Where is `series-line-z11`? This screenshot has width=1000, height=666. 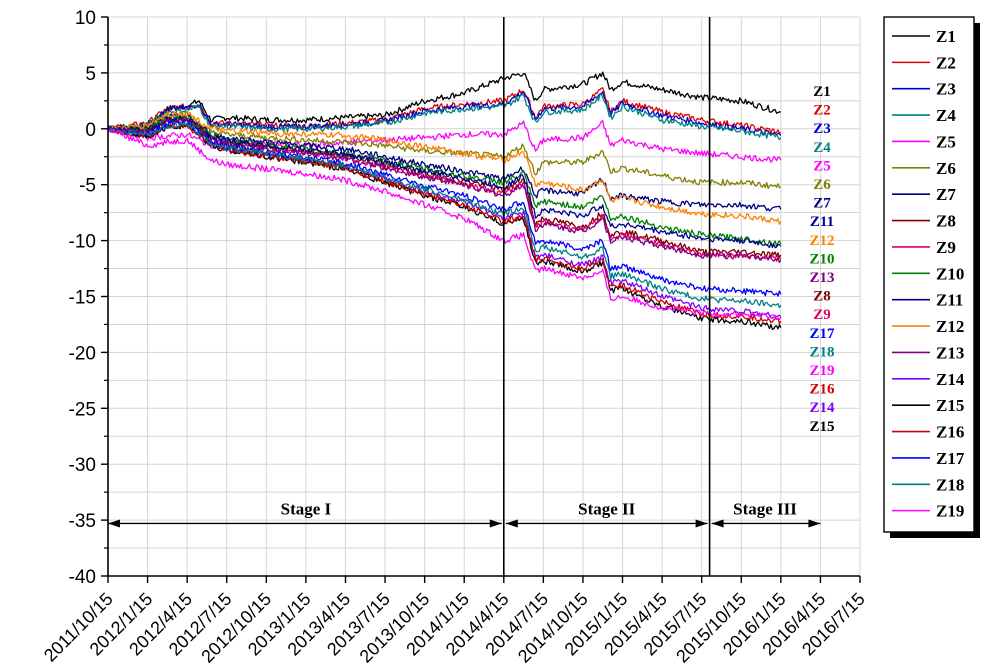 series-line-z11 is located at coordinates (444, 182).